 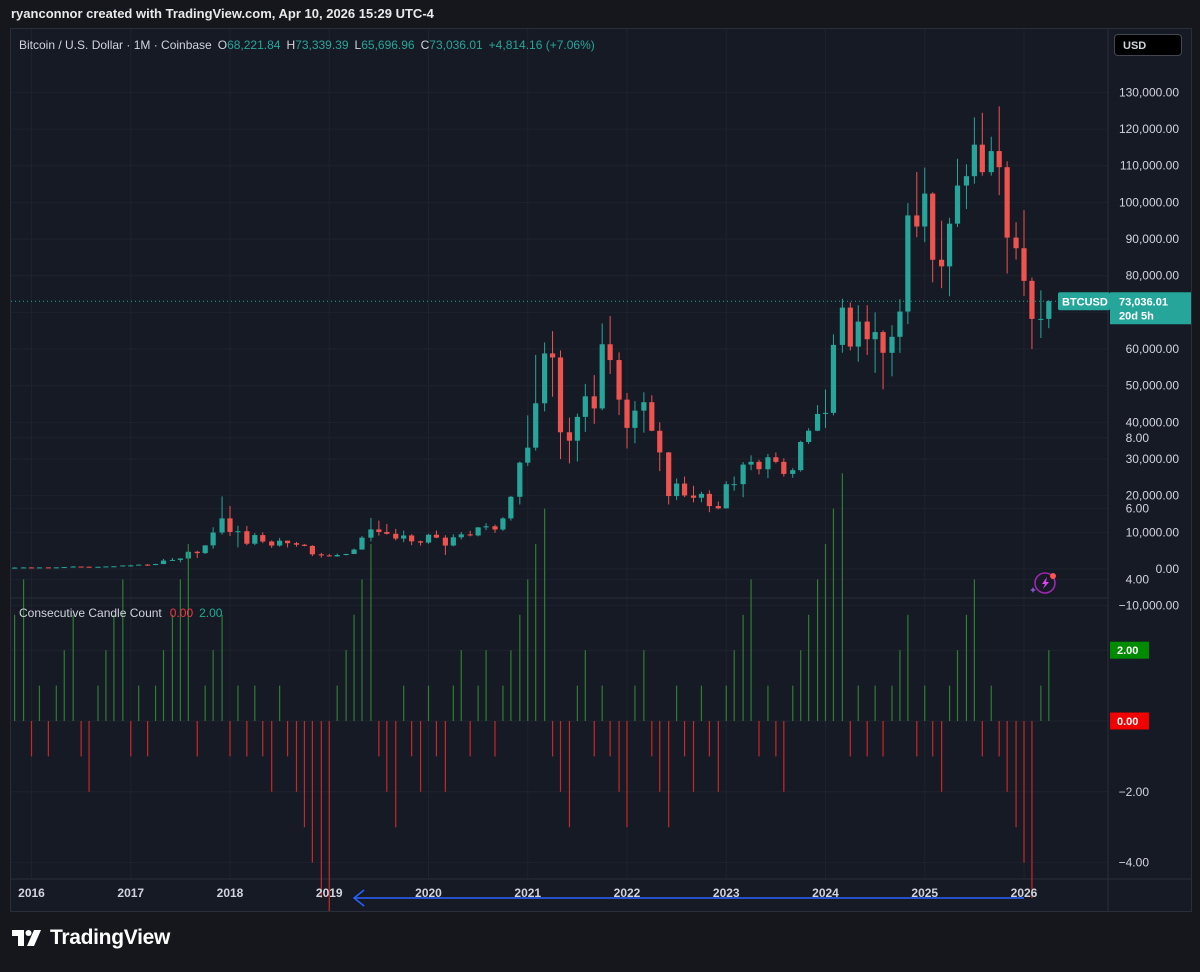 I want to click on currency-button: USD, so click(x=1148, y=45).